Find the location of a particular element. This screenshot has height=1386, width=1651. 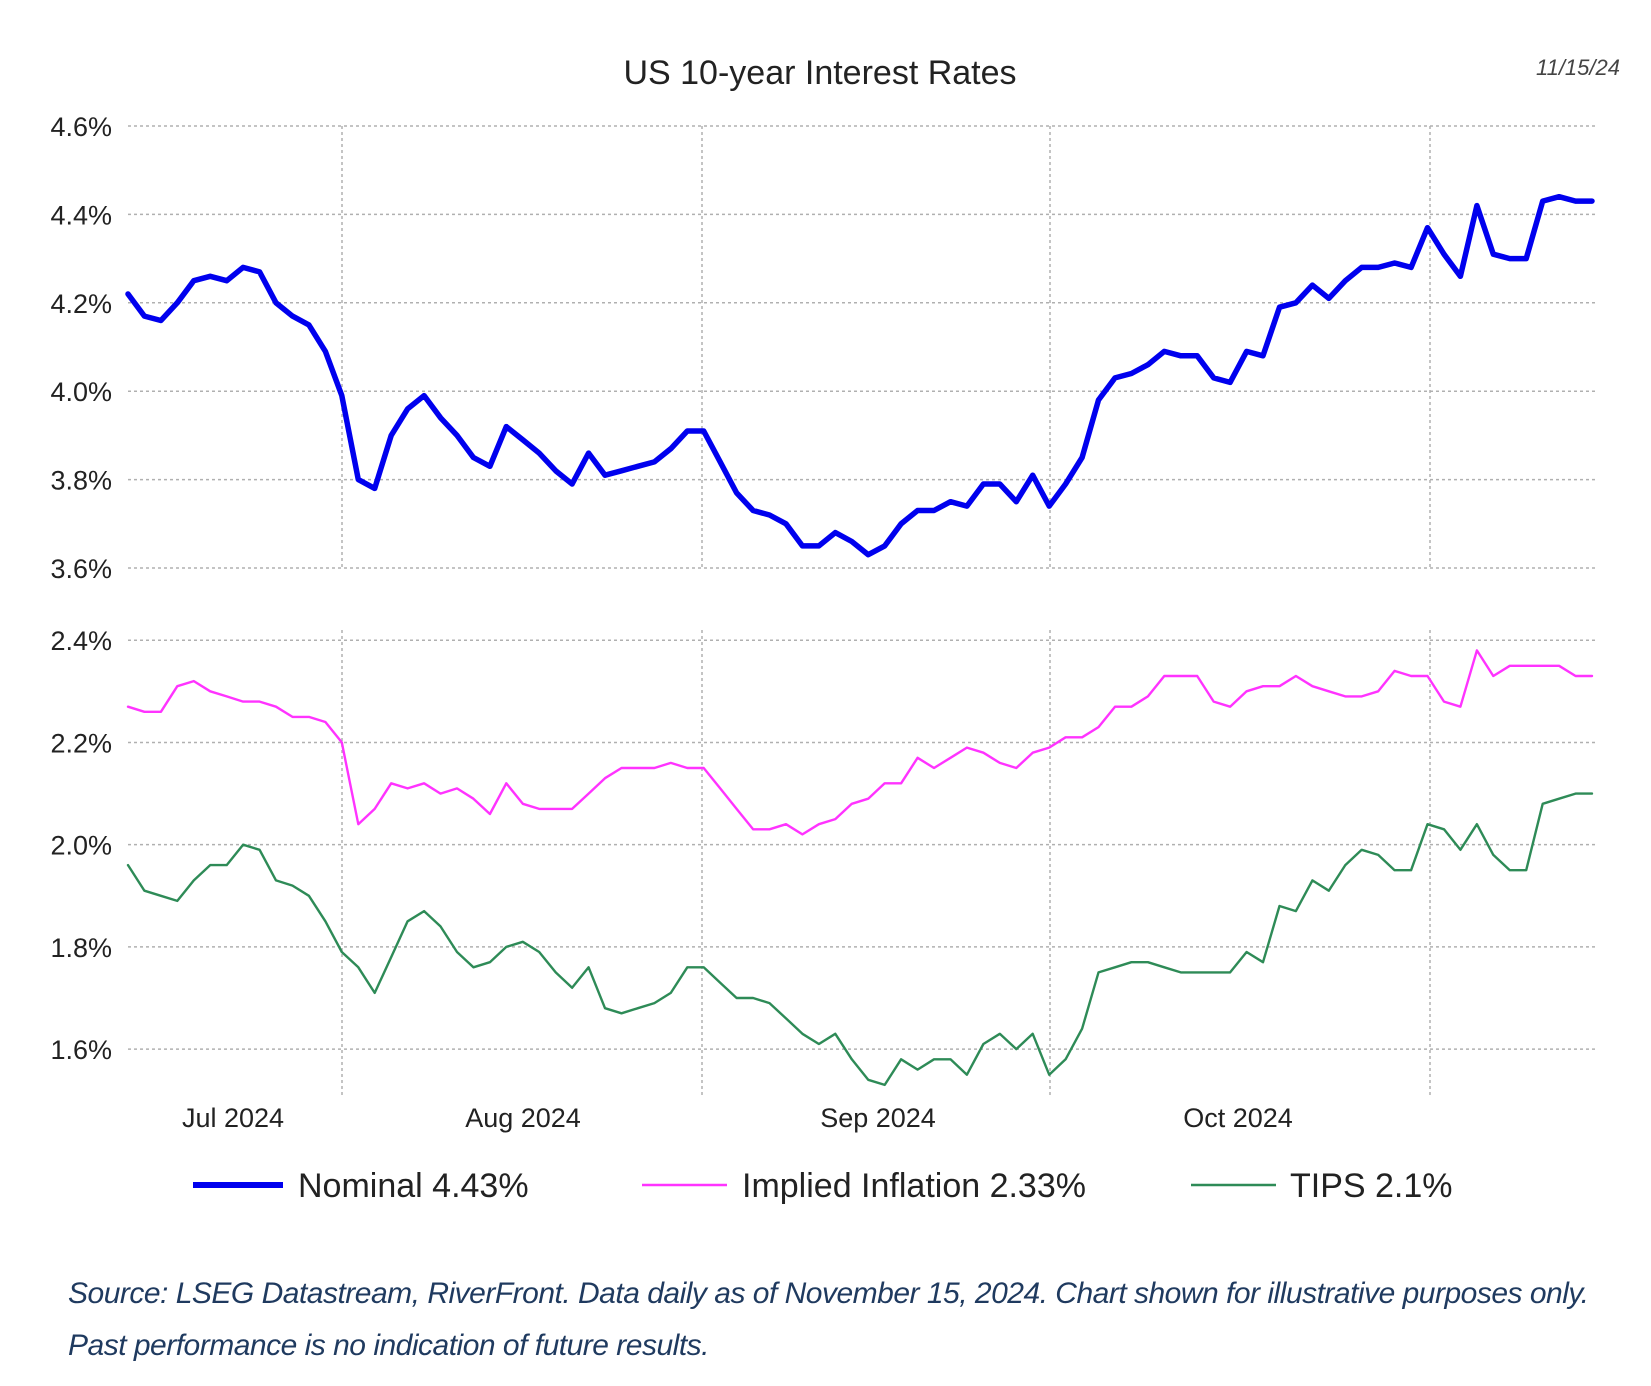

legend-item-implied-inflation: Implied Inflation 2.33% is located at coordinates (864, 1186).